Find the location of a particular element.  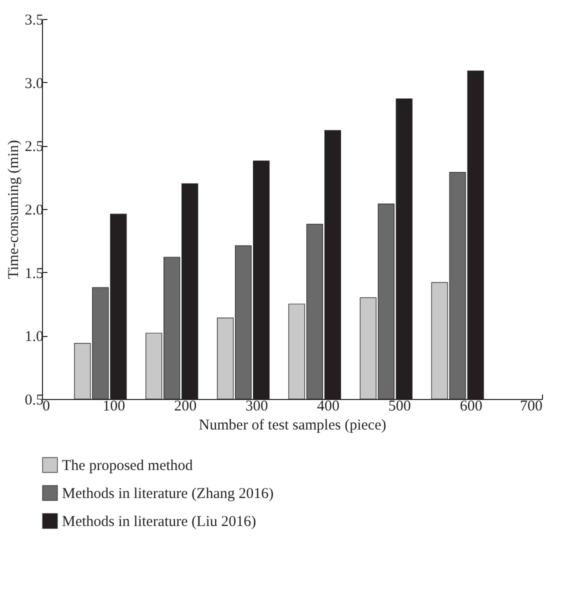

x-tick-label: 500 is located at coordinates (399, 406).